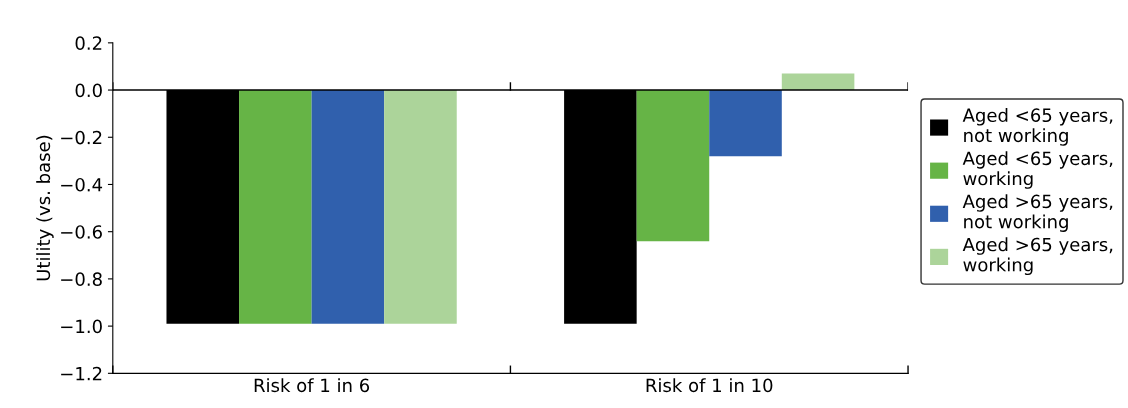 This screenshot has height=408, width=1128. What do you see at coordinates (1037, 170) in the screenshot?
I see `legend-label: Aged <65 years, working` at bounding box center [1037, 170].